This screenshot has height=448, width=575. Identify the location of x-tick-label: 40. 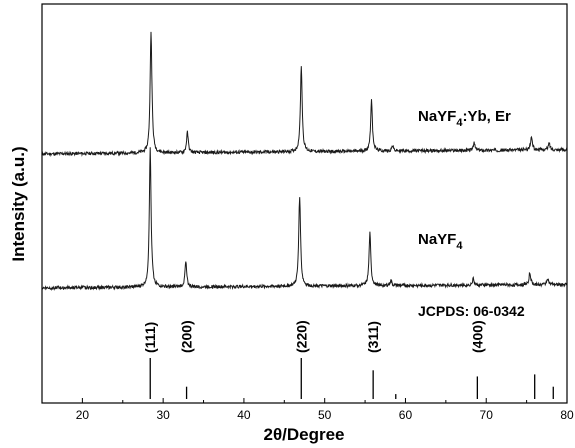
(244, 415).